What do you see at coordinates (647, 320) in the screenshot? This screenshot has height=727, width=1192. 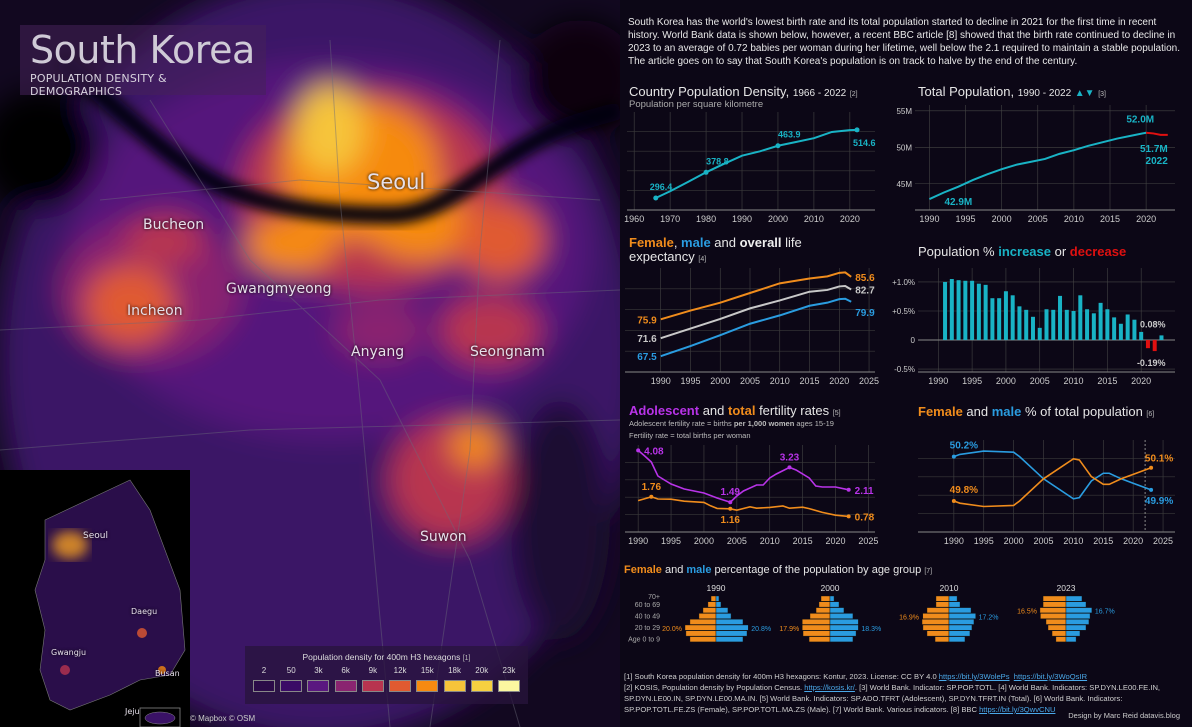 I see `label-start: 75.9` at bounding box center [647, 320].